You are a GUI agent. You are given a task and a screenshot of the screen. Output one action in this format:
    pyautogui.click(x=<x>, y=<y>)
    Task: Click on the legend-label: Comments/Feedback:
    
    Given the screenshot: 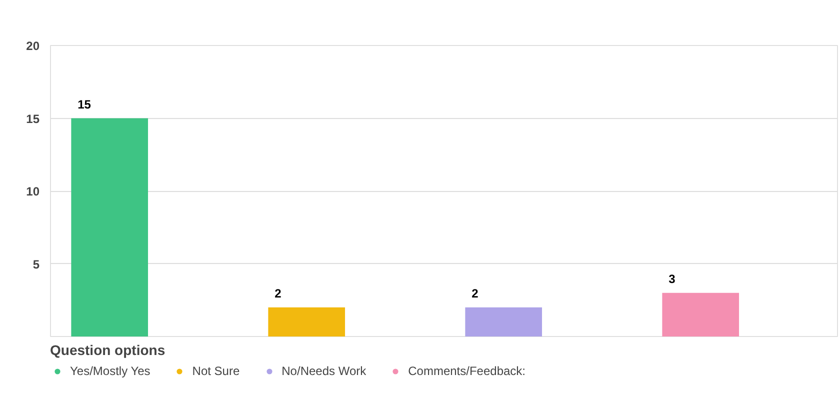 What is the action you would take?
    pyautogui.click(x=467, y=371)
    